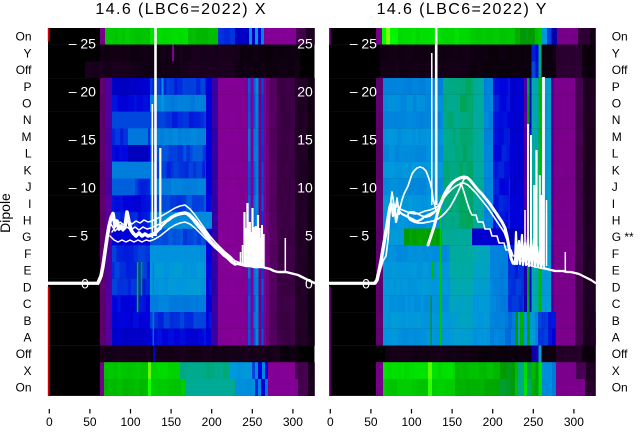 This screenshot has width=640, height=440. I want to click on svg-text: G, so click(26, 237).